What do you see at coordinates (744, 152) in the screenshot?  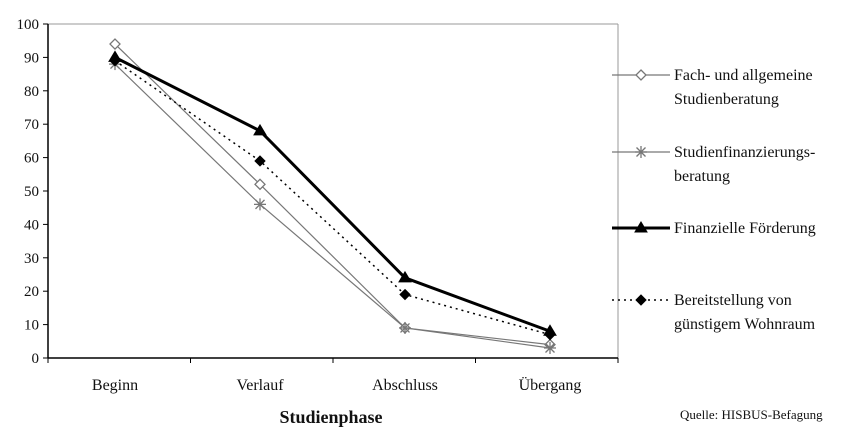 I see `legend-label: Studienfinanzierungs-` at bounding box center [744, 152].